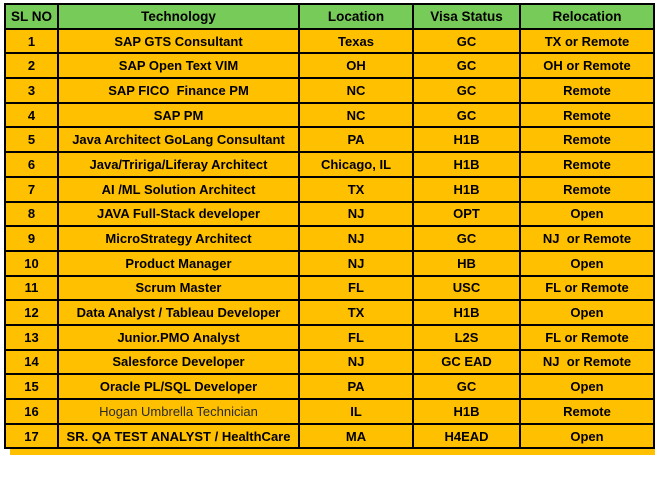 Image resolution: width=661 pixels, height=489 pixels. Describe the element at coordinates (31, 312) in the screenshot. I see `cell-sl-no: 12` at that location.